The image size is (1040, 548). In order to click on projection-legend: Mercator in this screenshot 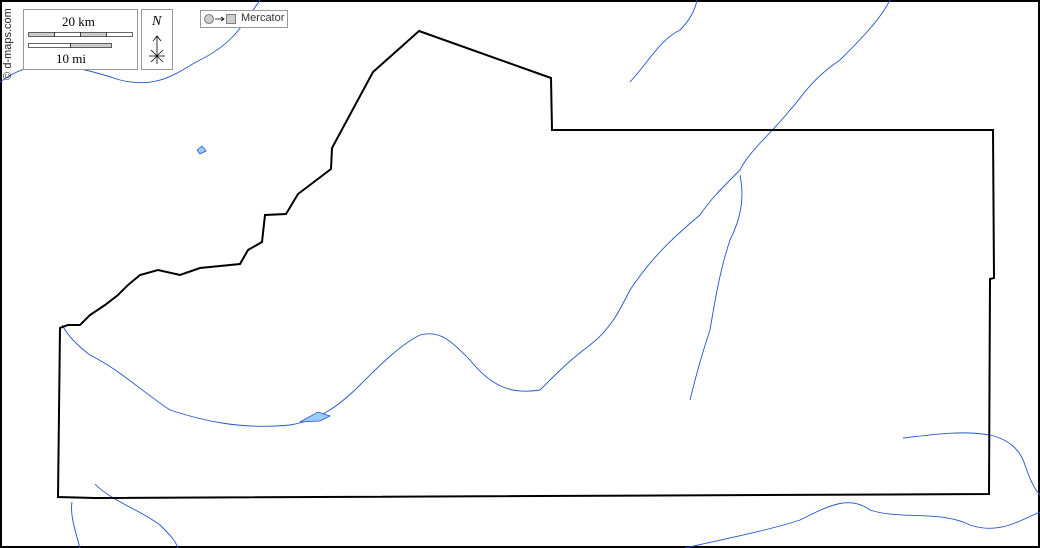, I will do `click(244, 19)`.